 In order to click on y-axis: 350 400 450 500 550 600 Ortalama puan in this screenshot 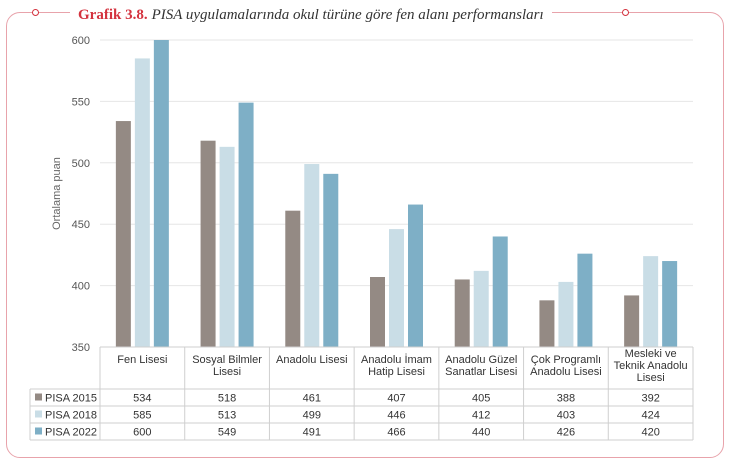, I will do `click(70, 194)`.